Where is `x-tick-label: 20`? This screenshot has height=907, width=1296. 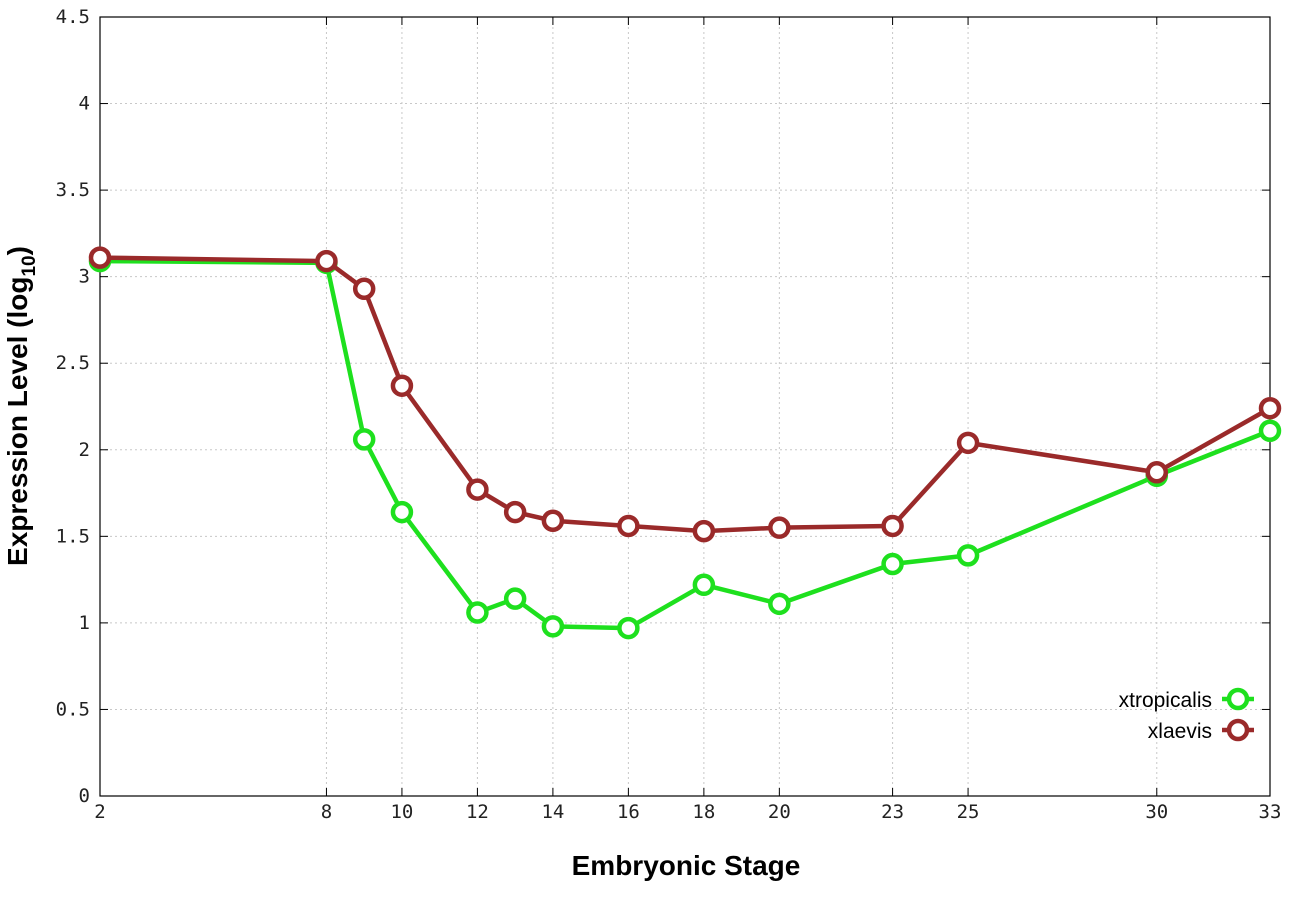
x-tick-label: 20 is located at coordinates (779, 812).